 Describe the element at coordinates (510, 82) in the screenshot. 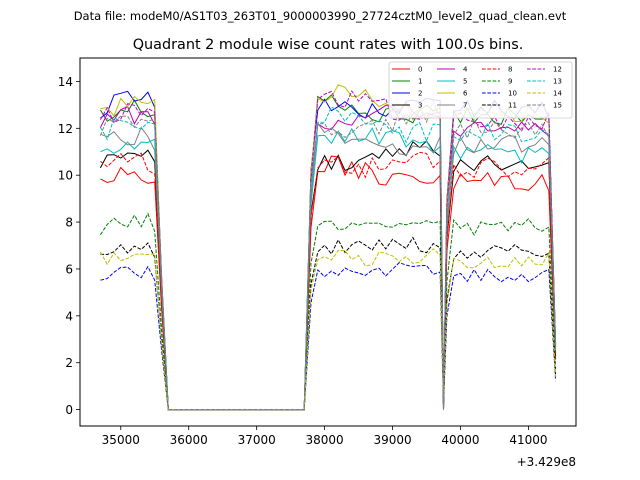

I see `legend-label-9: 9` at that location.